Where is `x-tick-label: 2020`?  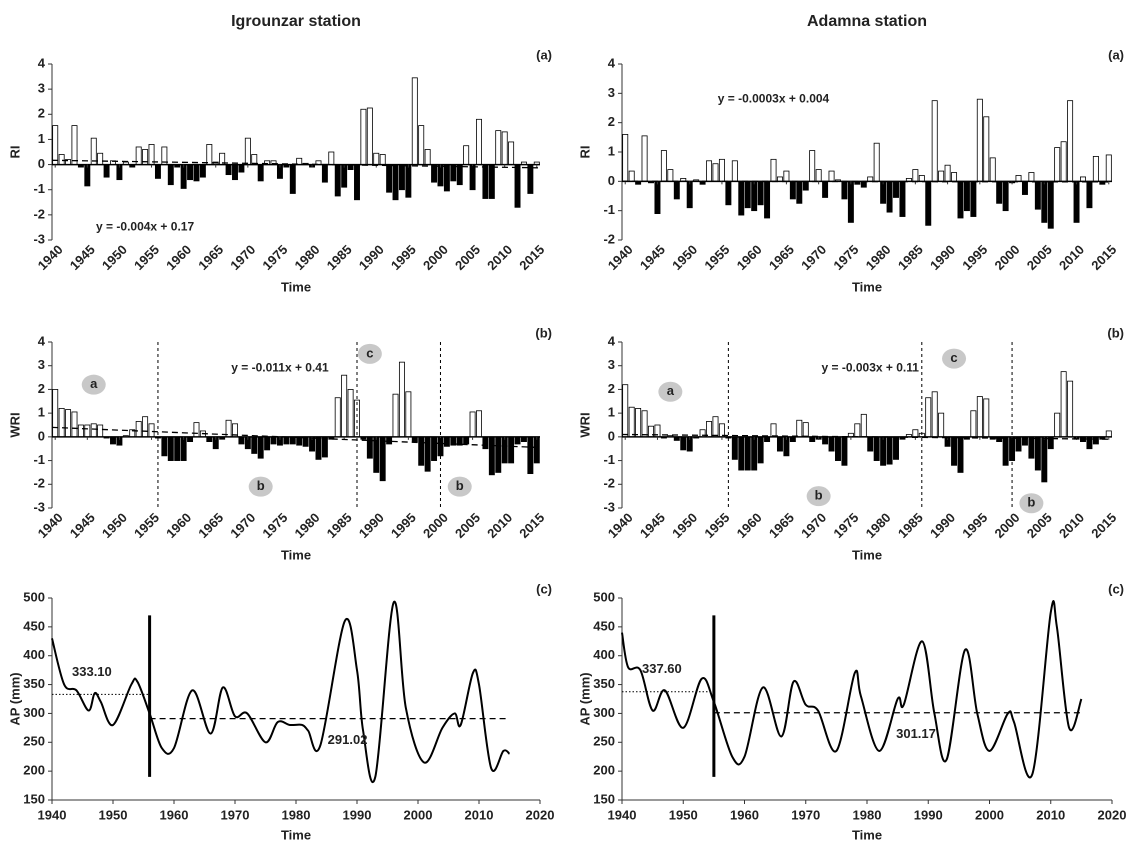
x-tick-label: 2020 is located at coordinates (1112, 814).